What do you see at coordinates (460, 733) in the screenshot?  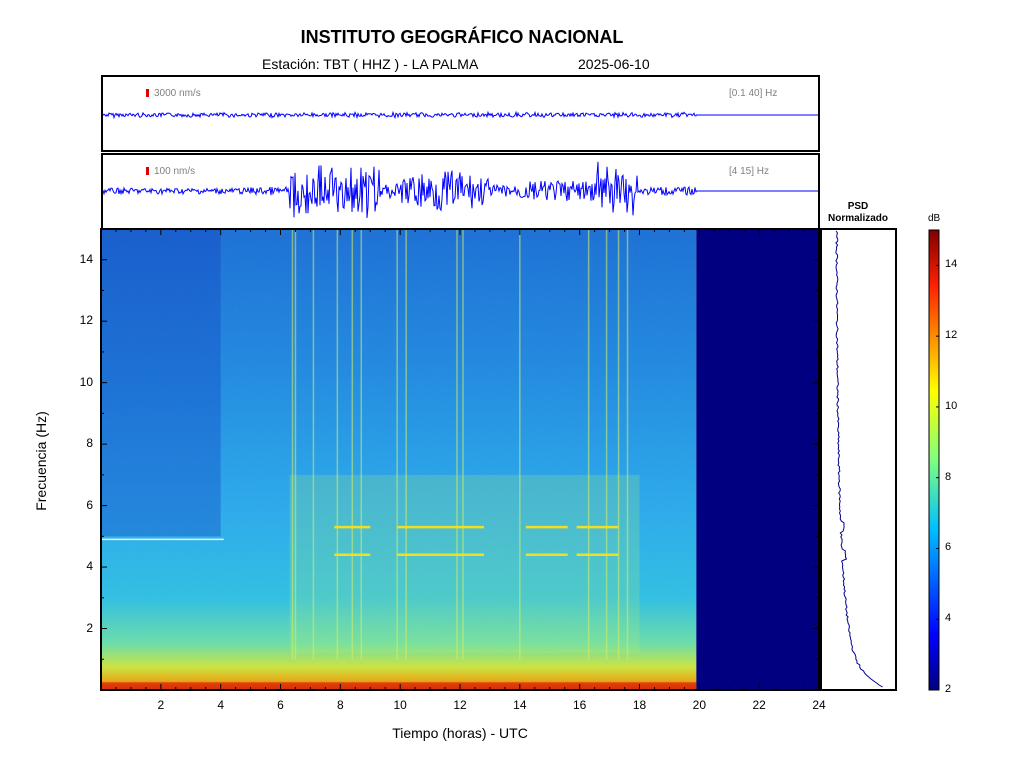 I see `x-axis-label: Tiempo (horas) - UTC` at bounding box center [460, 733].